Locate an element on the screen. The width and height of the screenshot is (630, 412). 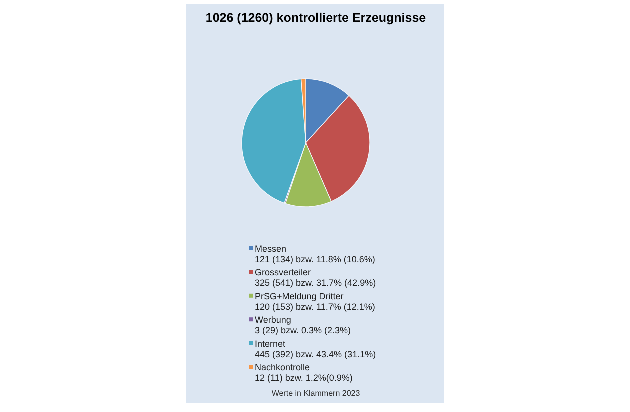
chart-title: 1026 (1260) kontrollierte Erzeugnisse is located at coordinates (316, 18).